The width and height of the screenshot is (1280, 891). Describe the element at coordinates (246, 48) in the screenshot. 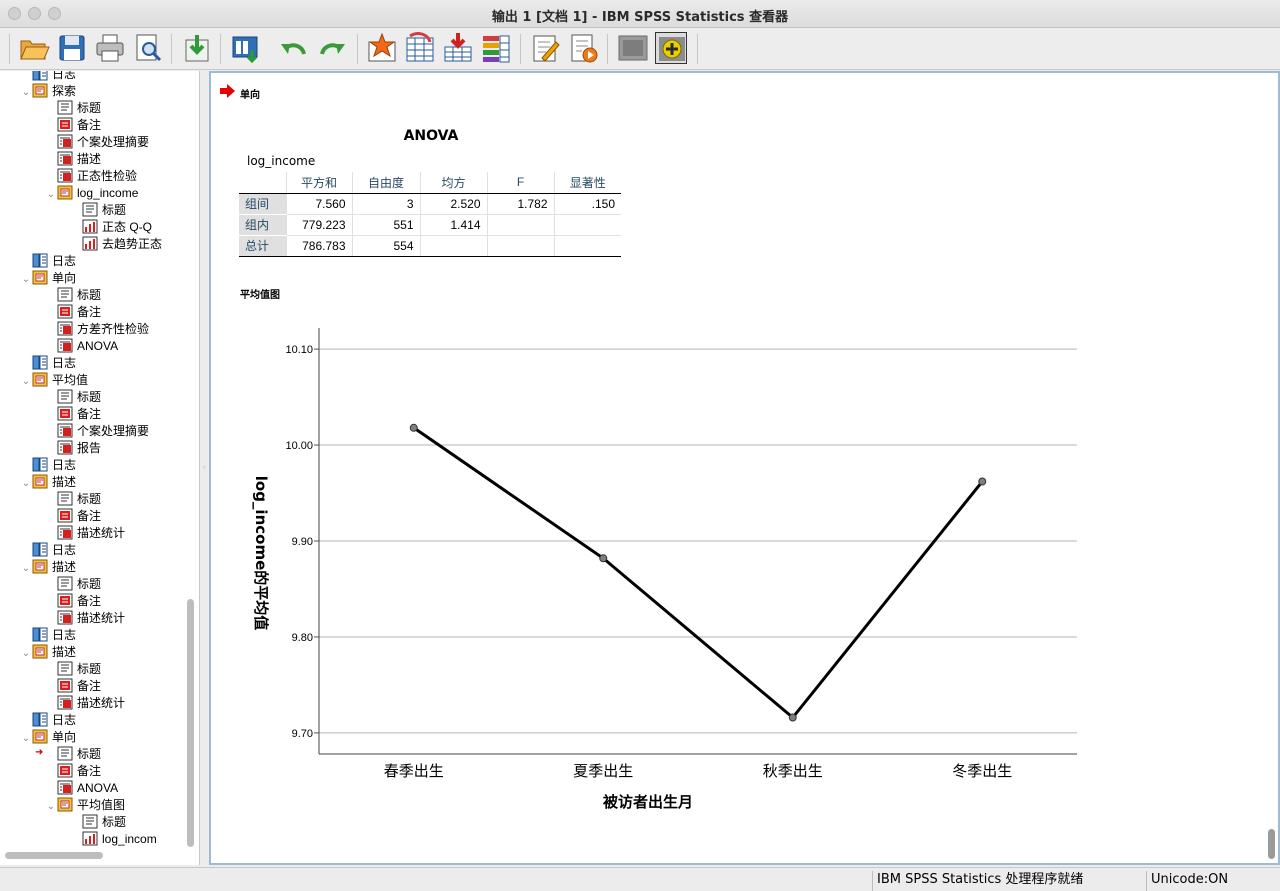

I see `recall-dialog-button` at that location.